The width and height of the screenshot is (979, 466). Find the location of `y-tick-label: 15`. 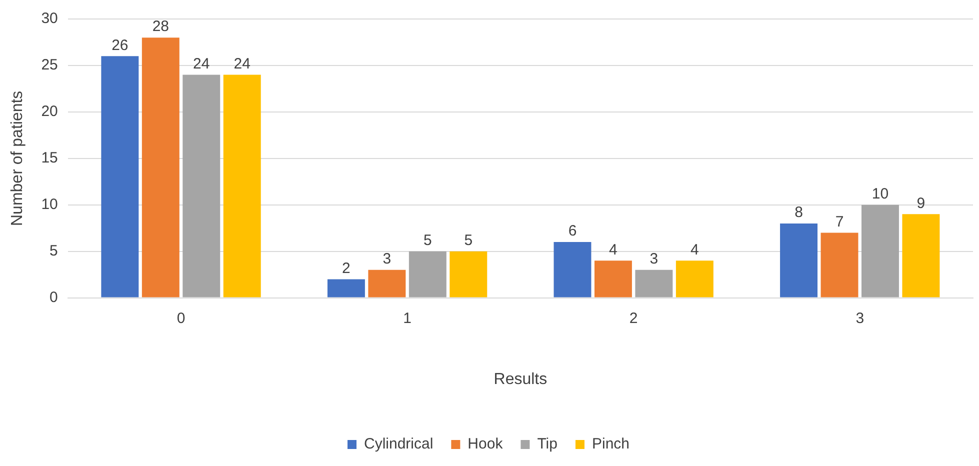

y-tick-label: 15 is located at coordinates (49, 158).